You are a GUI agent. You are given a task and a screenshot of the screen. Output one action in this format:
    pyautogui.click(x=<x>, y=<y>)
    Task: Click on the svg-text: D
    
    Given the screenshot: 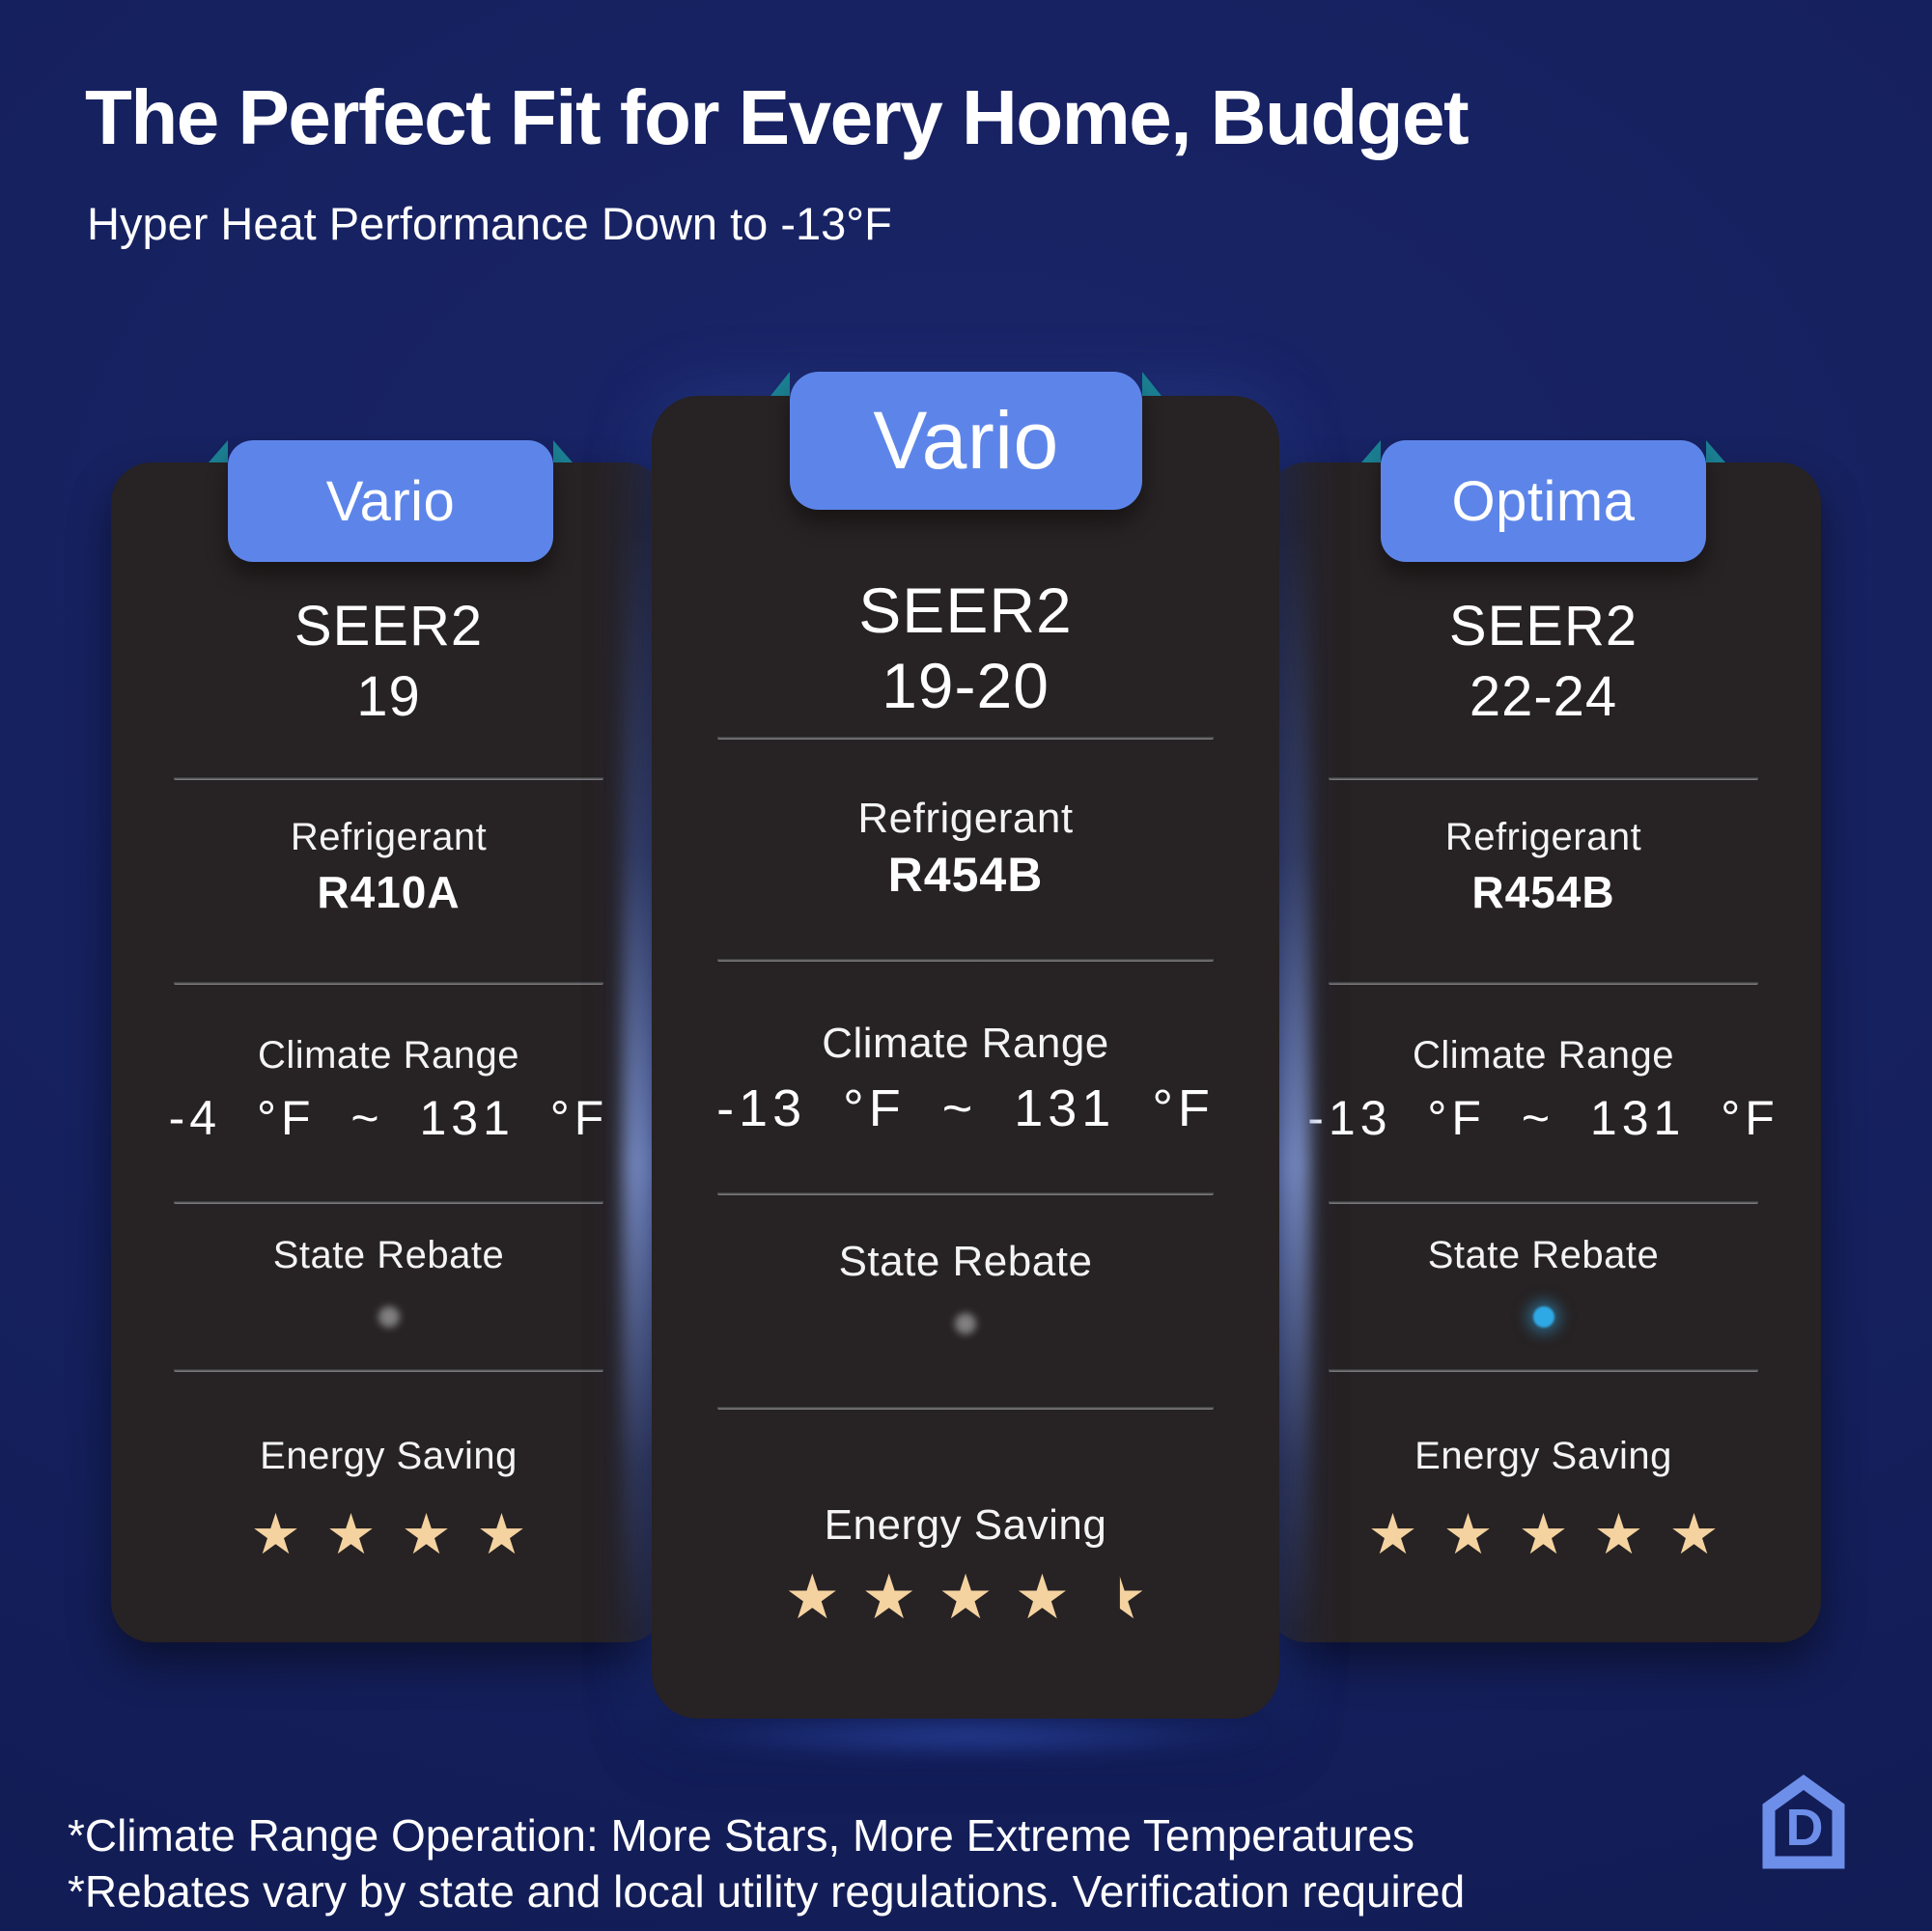 What is the action you would take?
    pyautogui.click(x=1805, y=1828)
    